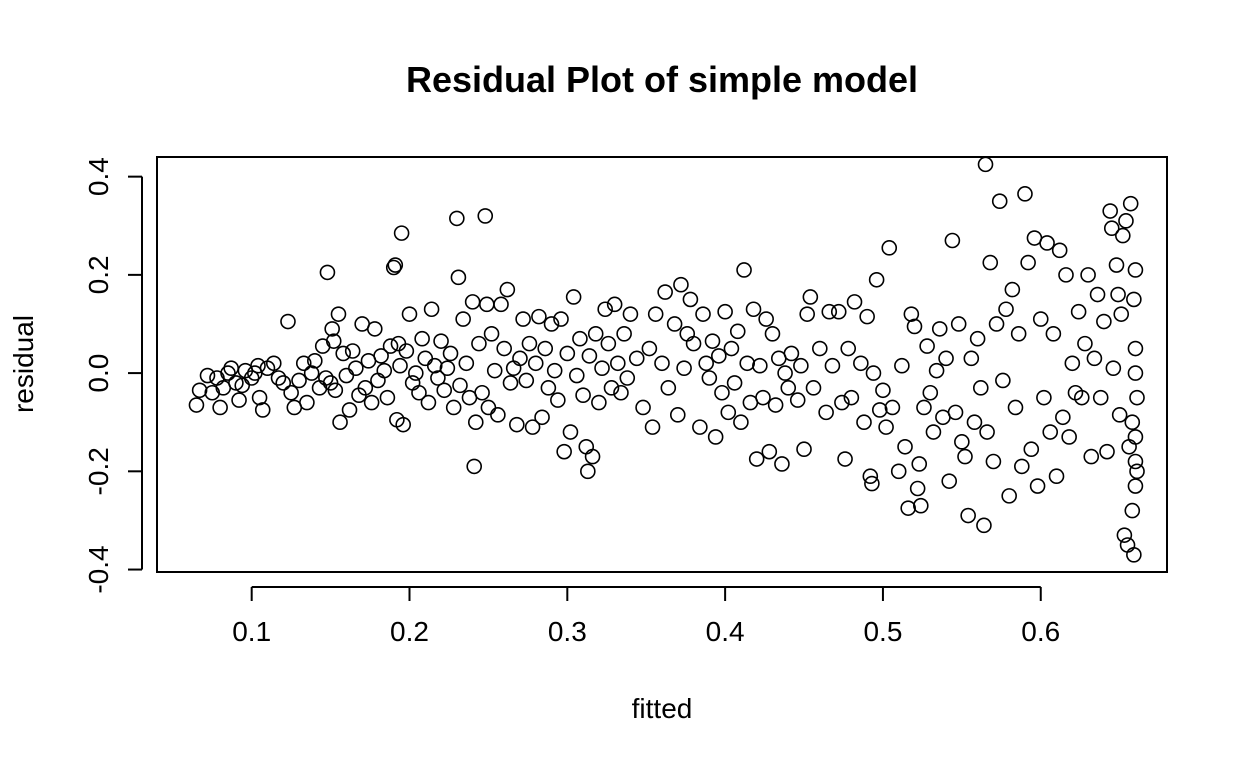 This screenshot has height=768, width=1248. What do you see at coordinates (251, 631) in the screenshot?
I see `x-tick-label: 0.1` at bounding box center [251, 631].